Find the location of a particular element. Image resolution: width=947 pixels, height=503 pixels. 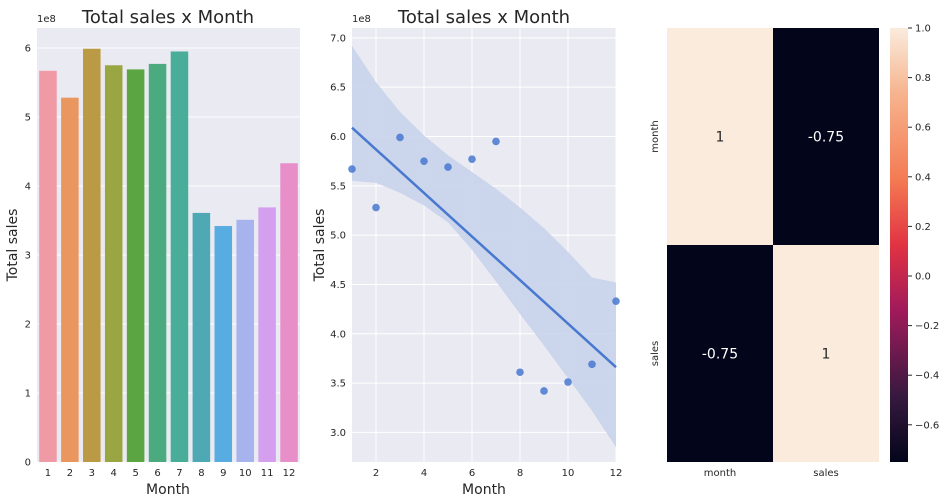

bar-y-tick: 0 is located at coordinates (28, 463).